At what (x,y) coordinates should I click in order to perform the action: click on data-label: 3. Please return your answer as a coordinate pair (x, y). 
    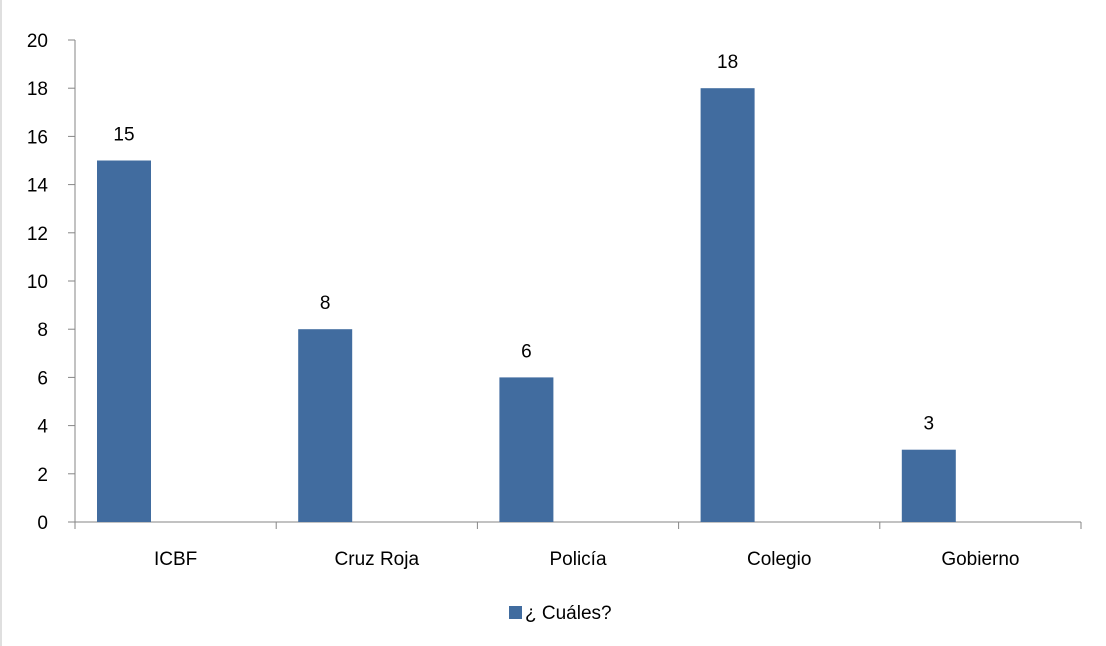
    Looking at the image, I should click on (929, 424).